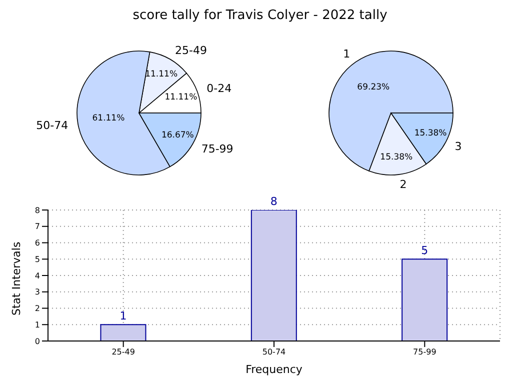  Describe the element at coordinates (37, 259) in the screenshot. I see `y-tick-label: 5` at that location.